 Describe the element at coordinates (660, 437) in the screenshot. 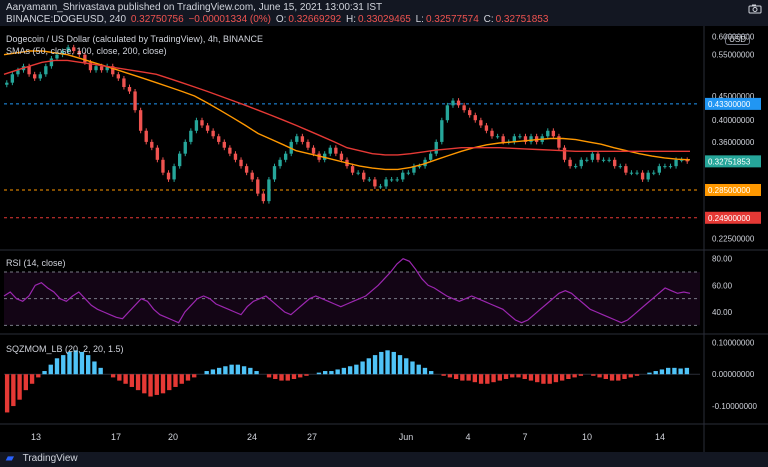

I see `x-tick-label: 14` at that location.